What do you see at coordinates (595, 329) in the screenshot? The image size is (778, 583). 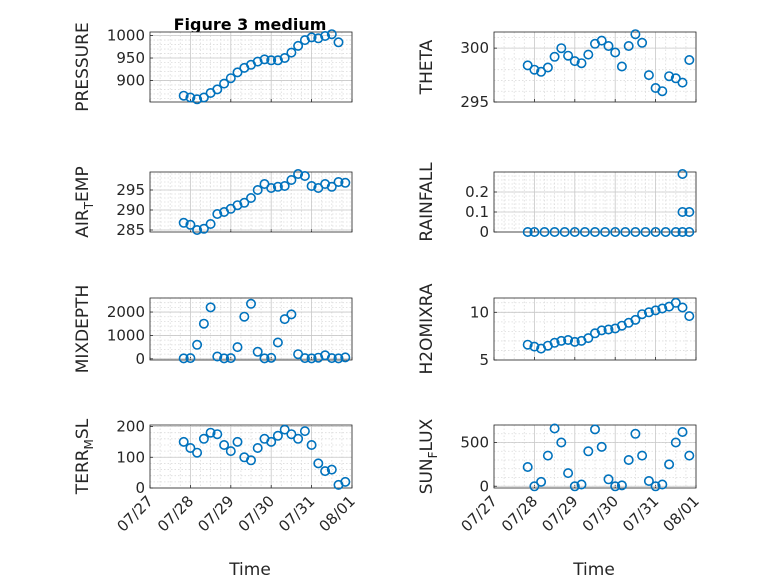 I see `axes-frame` at bounding box center [595, 329].